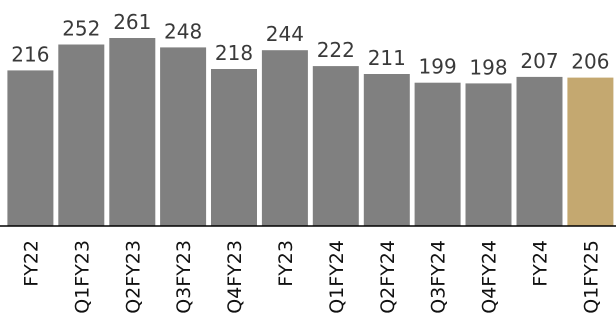  I want to click on bar-q3fy24, so click(437, 154).